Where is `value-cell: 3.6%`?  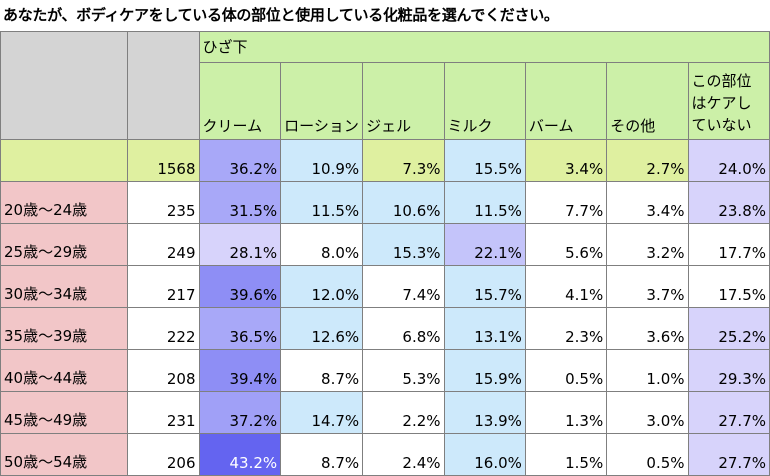 value-cell: 3.6% is located at coordinates (647, 328).